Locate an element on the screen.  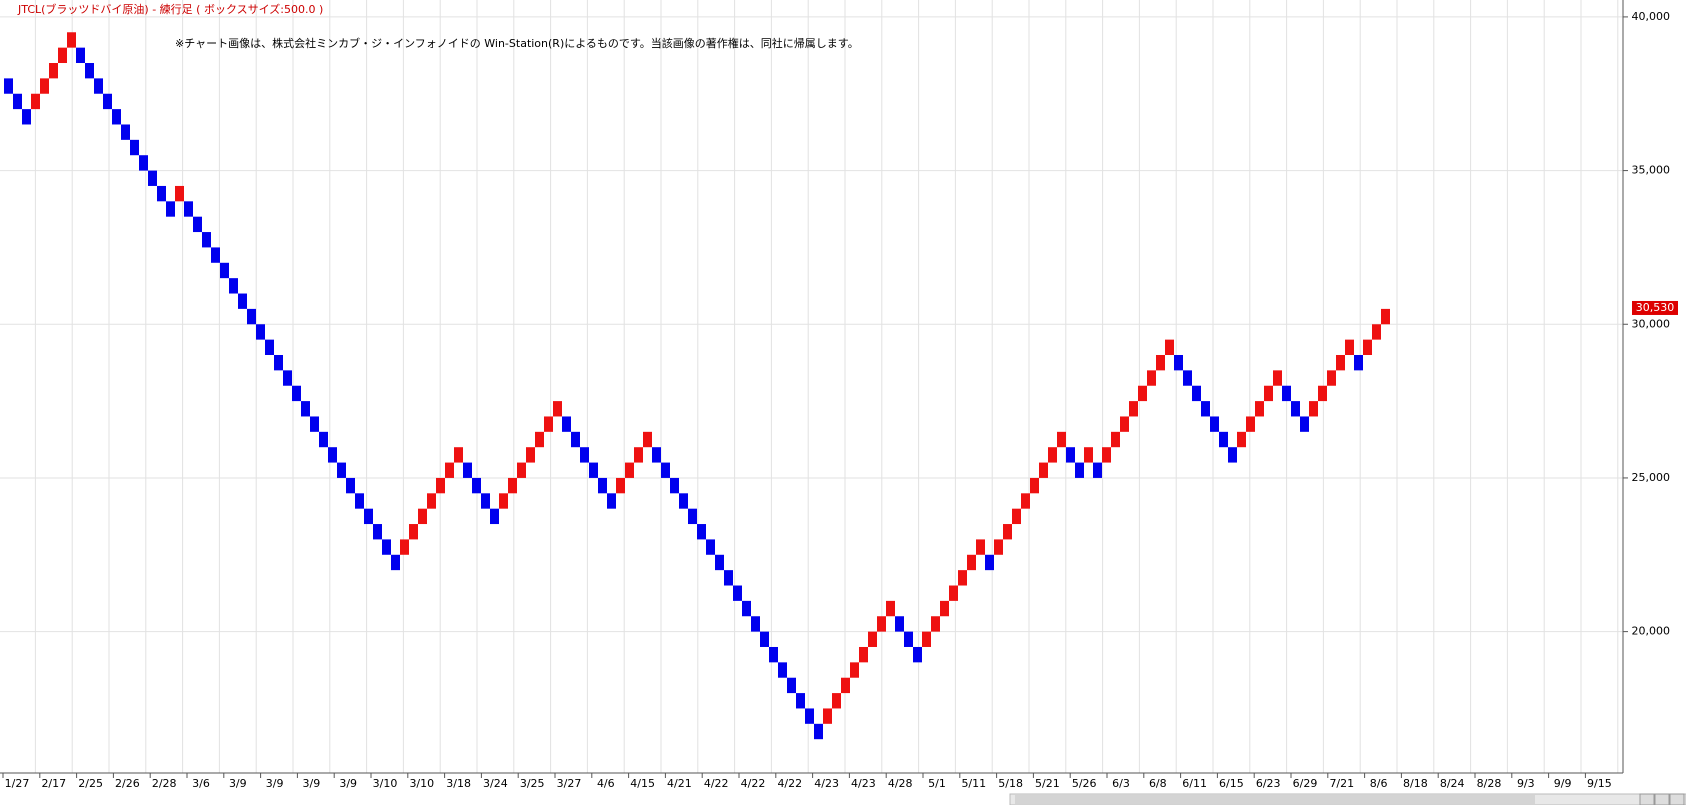
x-tick-label: 6/15 is located at coordinates (1231, 783).